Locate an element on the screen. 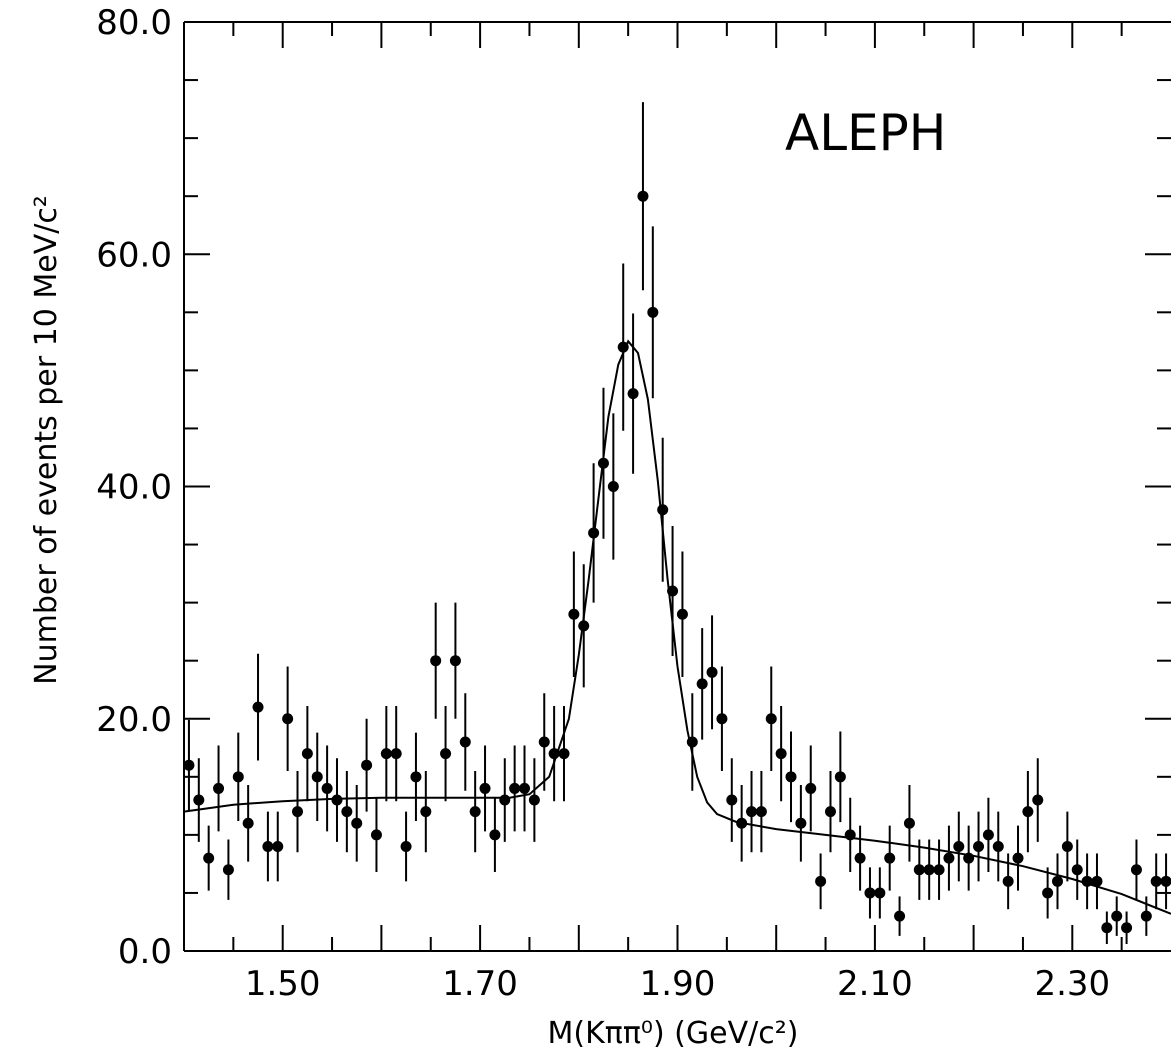 The width and height of the screenshot is (1171, 1055). y-tick-label: 0.0 is located at coordinates (145, 952).